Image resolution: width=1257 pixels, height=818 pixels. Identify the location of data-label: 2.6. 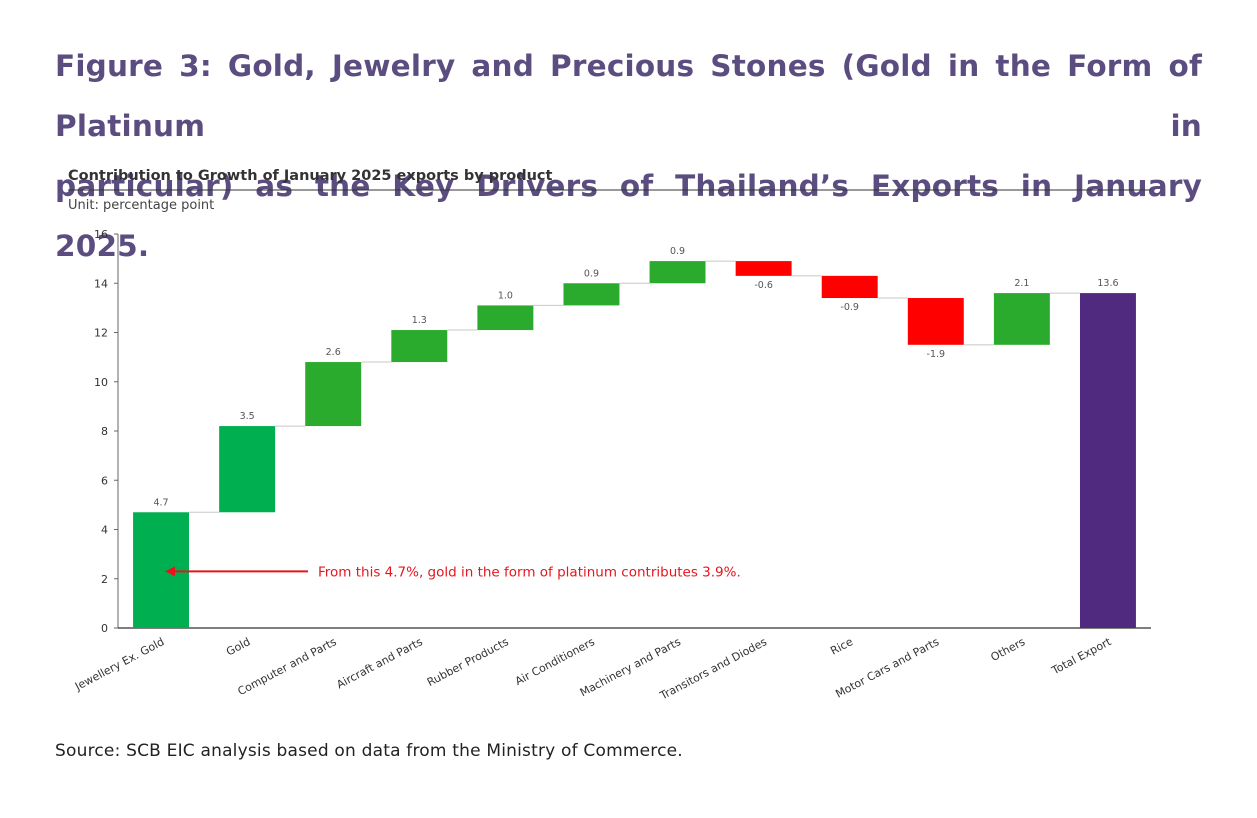
(333, 352).